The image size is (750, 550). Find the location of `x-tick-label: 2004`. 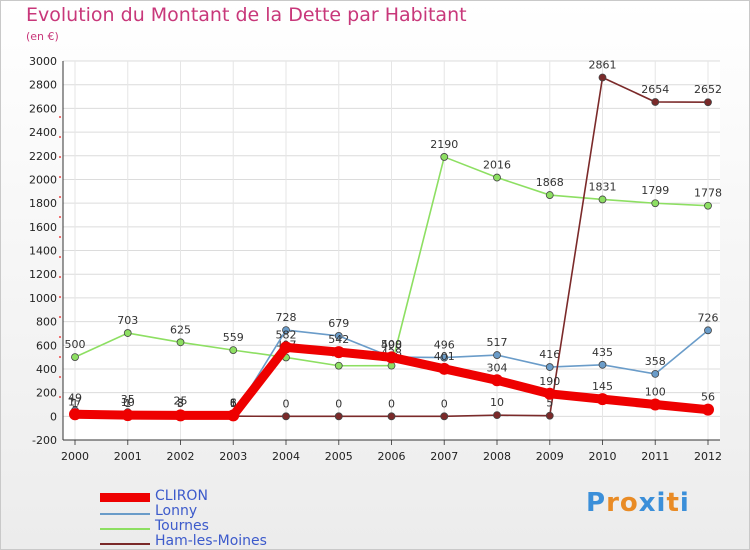

x-tick-label: 2004 is located at coordinates (286, 456).